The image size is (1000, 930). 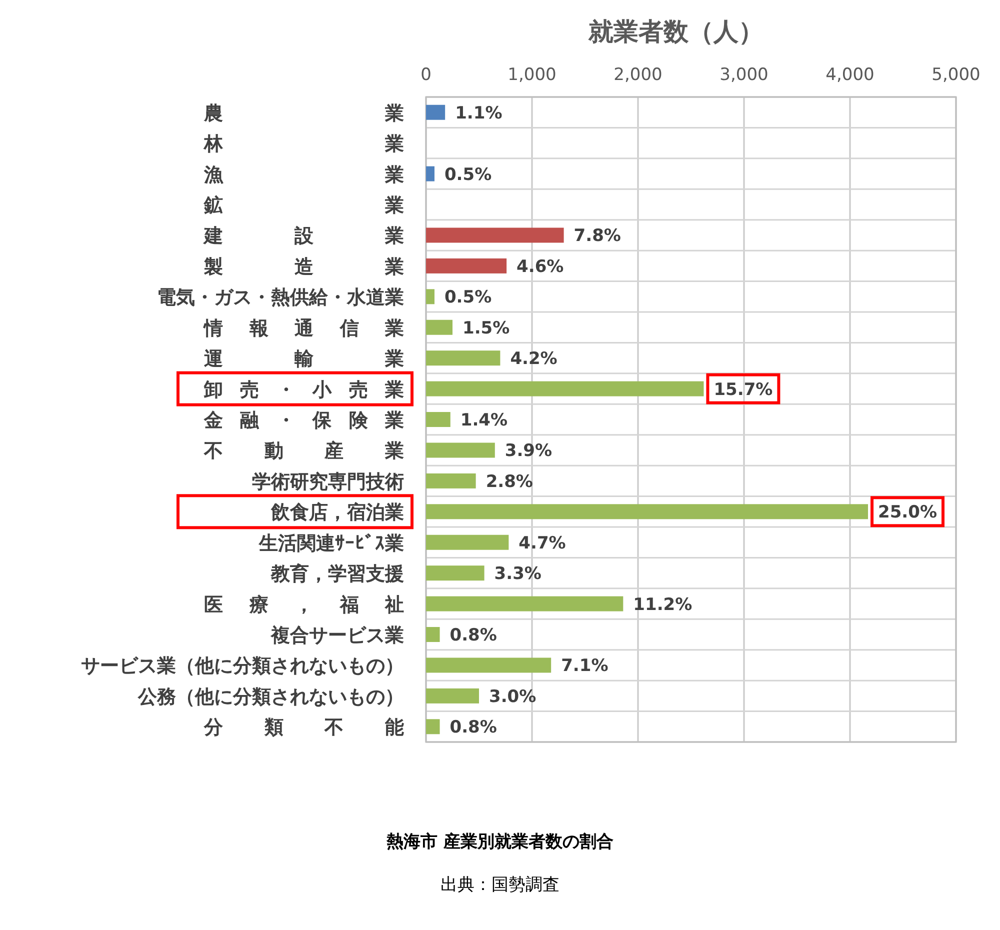 What do you see at coordinates (850, 75) in the screenshot?
I see `x-tick-label: 4,000` at bounding box center [850, 75].